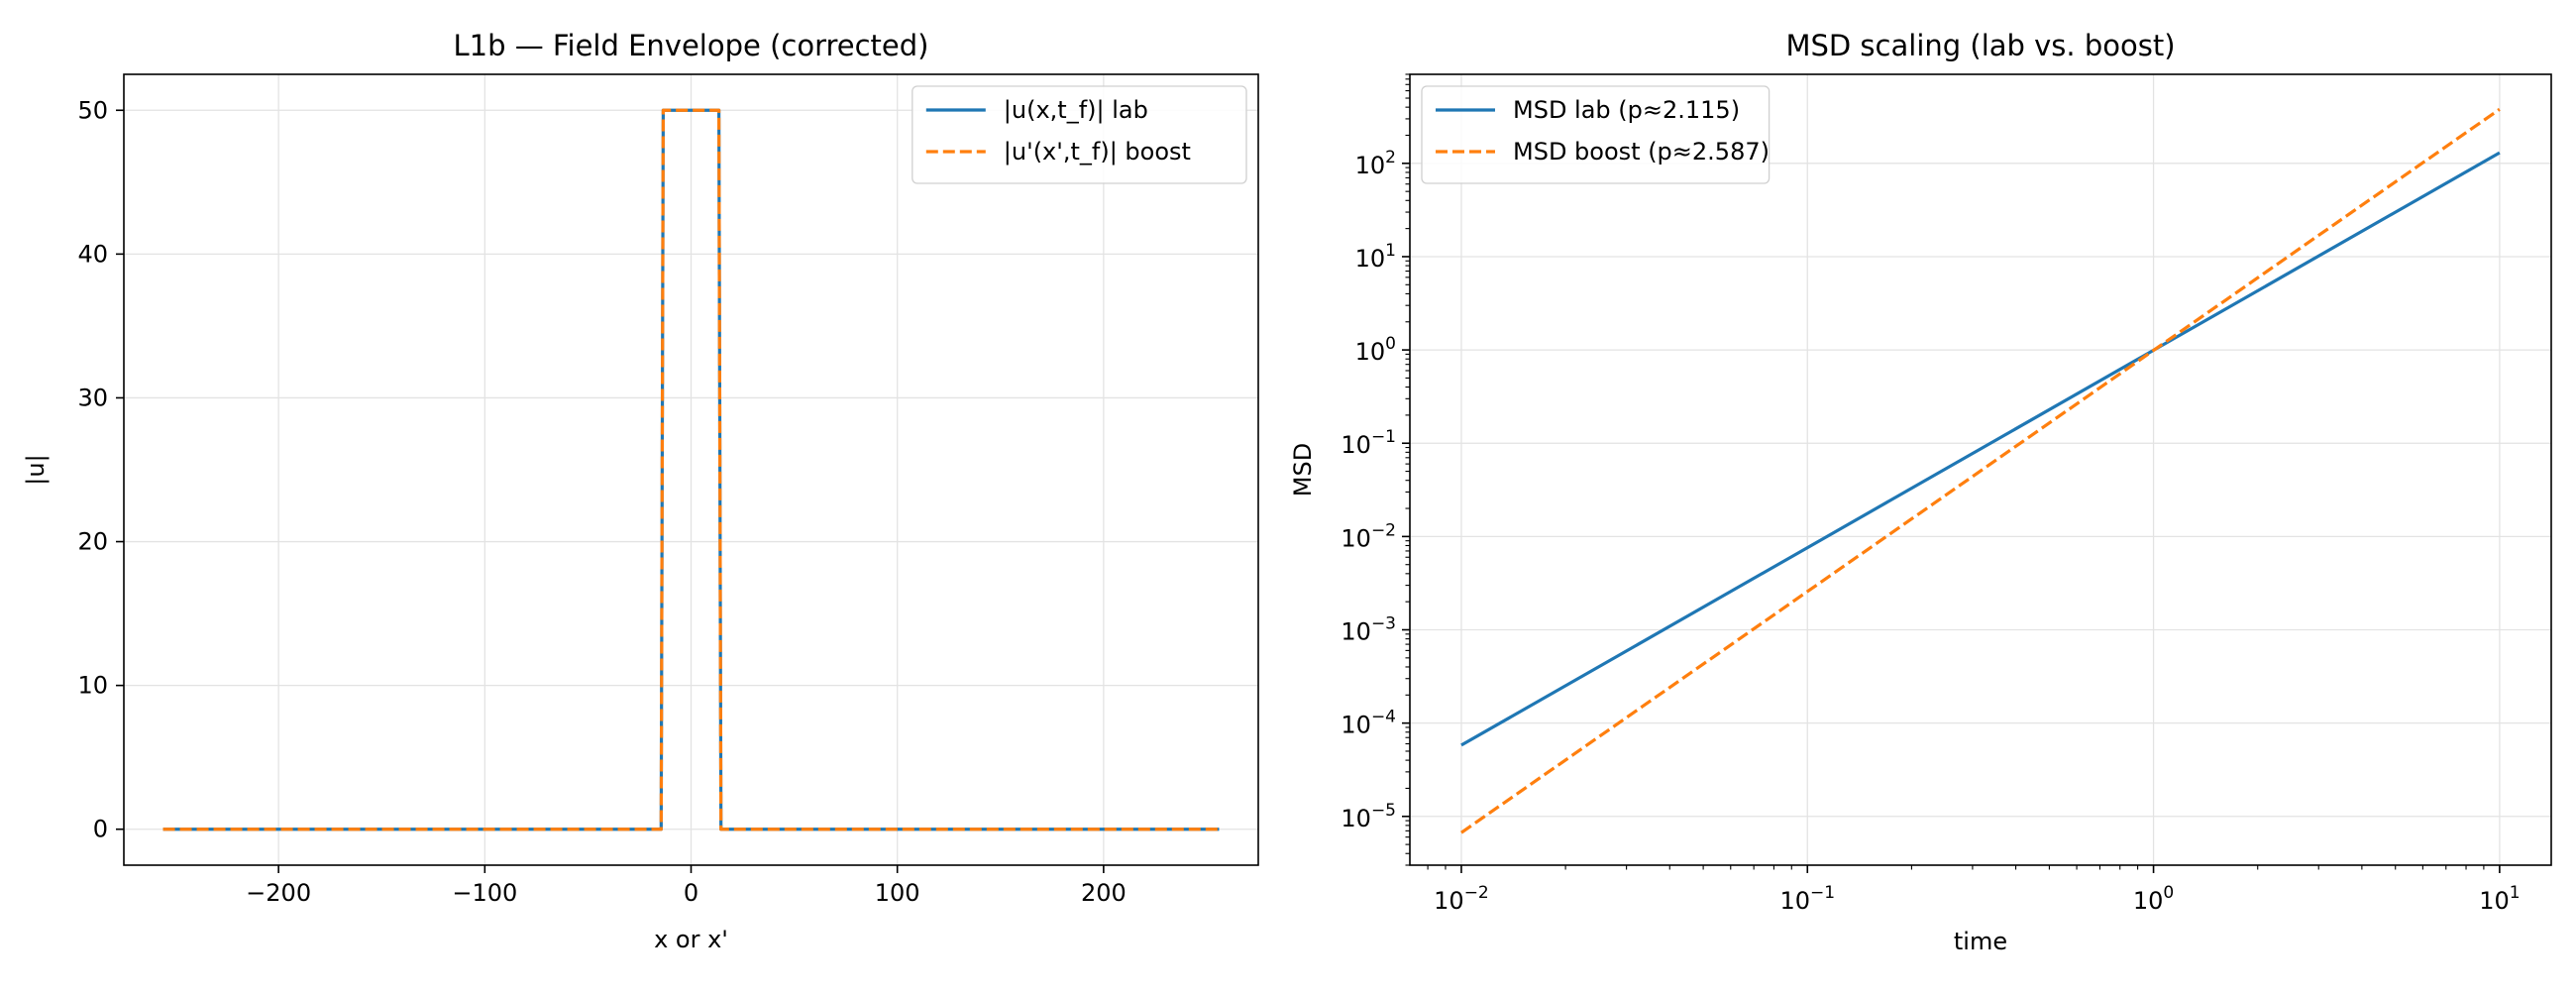 Image resolution: width=2576 pixels, height=995 pixels. I want to click on legend: |u(x,t_f)| lab |u'(x',t_f)| boost, so click(1079, 134).